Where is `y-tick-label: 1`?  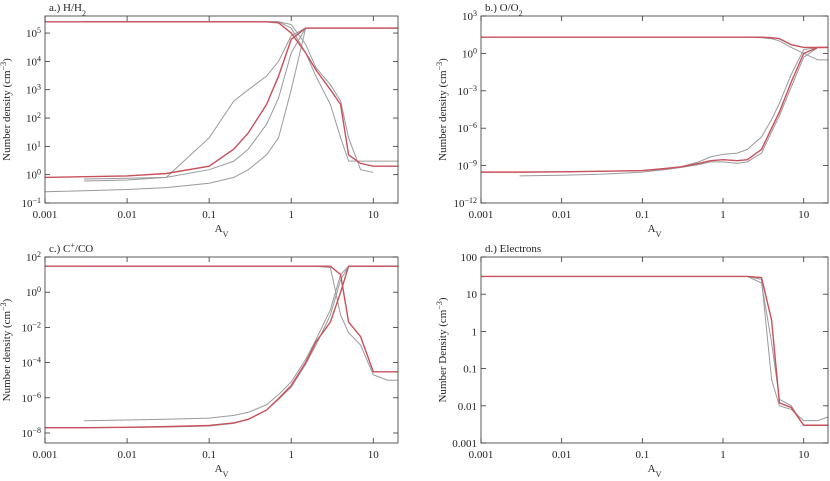 y-tick-label: 1 is located at coordinates (475, 332).